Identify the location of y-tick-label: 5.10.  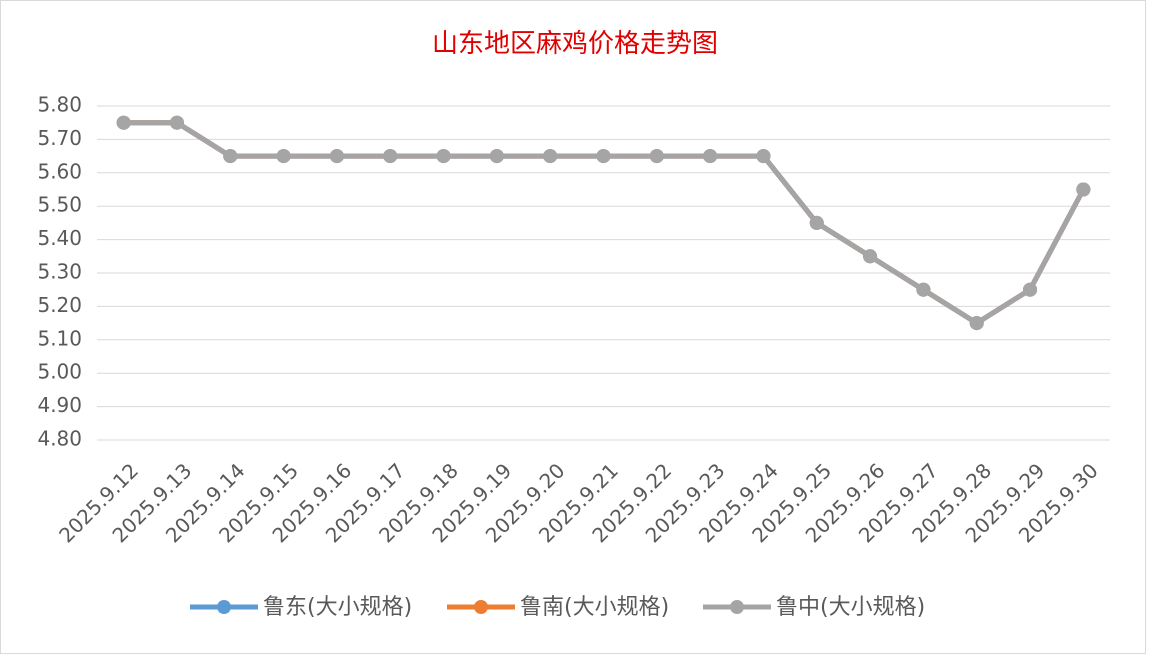
(59, 338).